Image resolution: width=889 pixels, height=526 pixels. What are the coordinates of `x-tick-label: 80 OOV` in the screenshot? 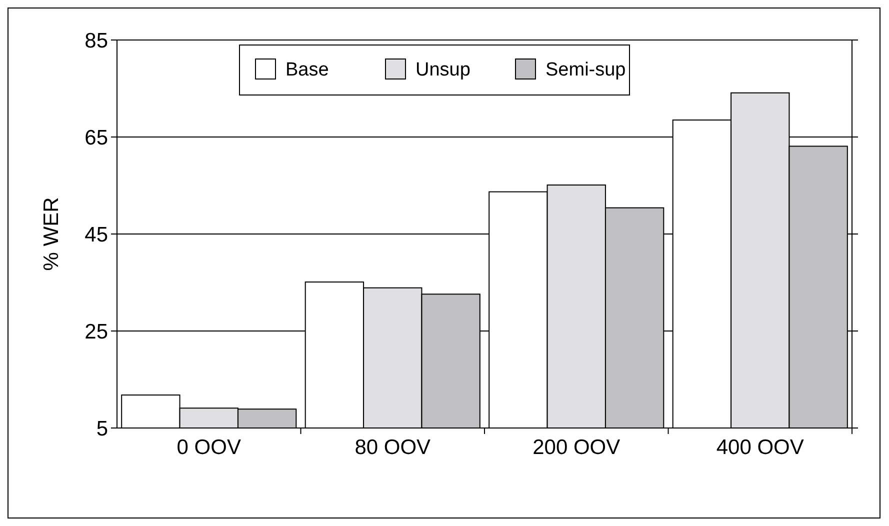 It's located at (392, 447).